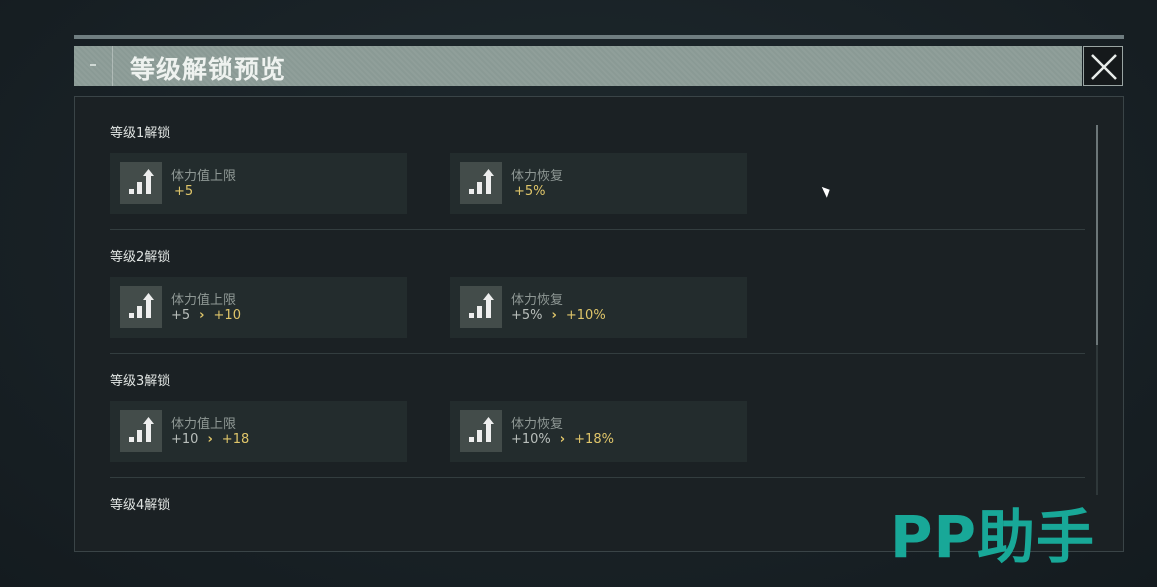  What do you see at coordinates (993, 537) in the screenshot?
I see `watermark-logo: PP助手` at bounding box center [993, 537].